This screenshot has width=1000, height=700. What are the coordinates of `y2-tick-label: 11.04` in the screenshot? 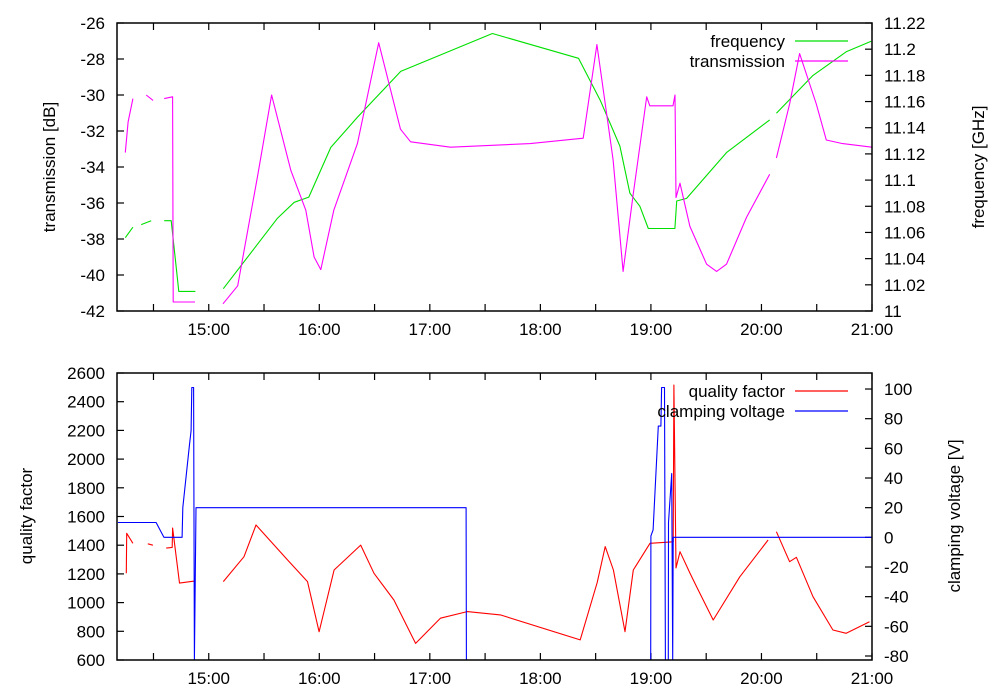 It's located at (904, 259).